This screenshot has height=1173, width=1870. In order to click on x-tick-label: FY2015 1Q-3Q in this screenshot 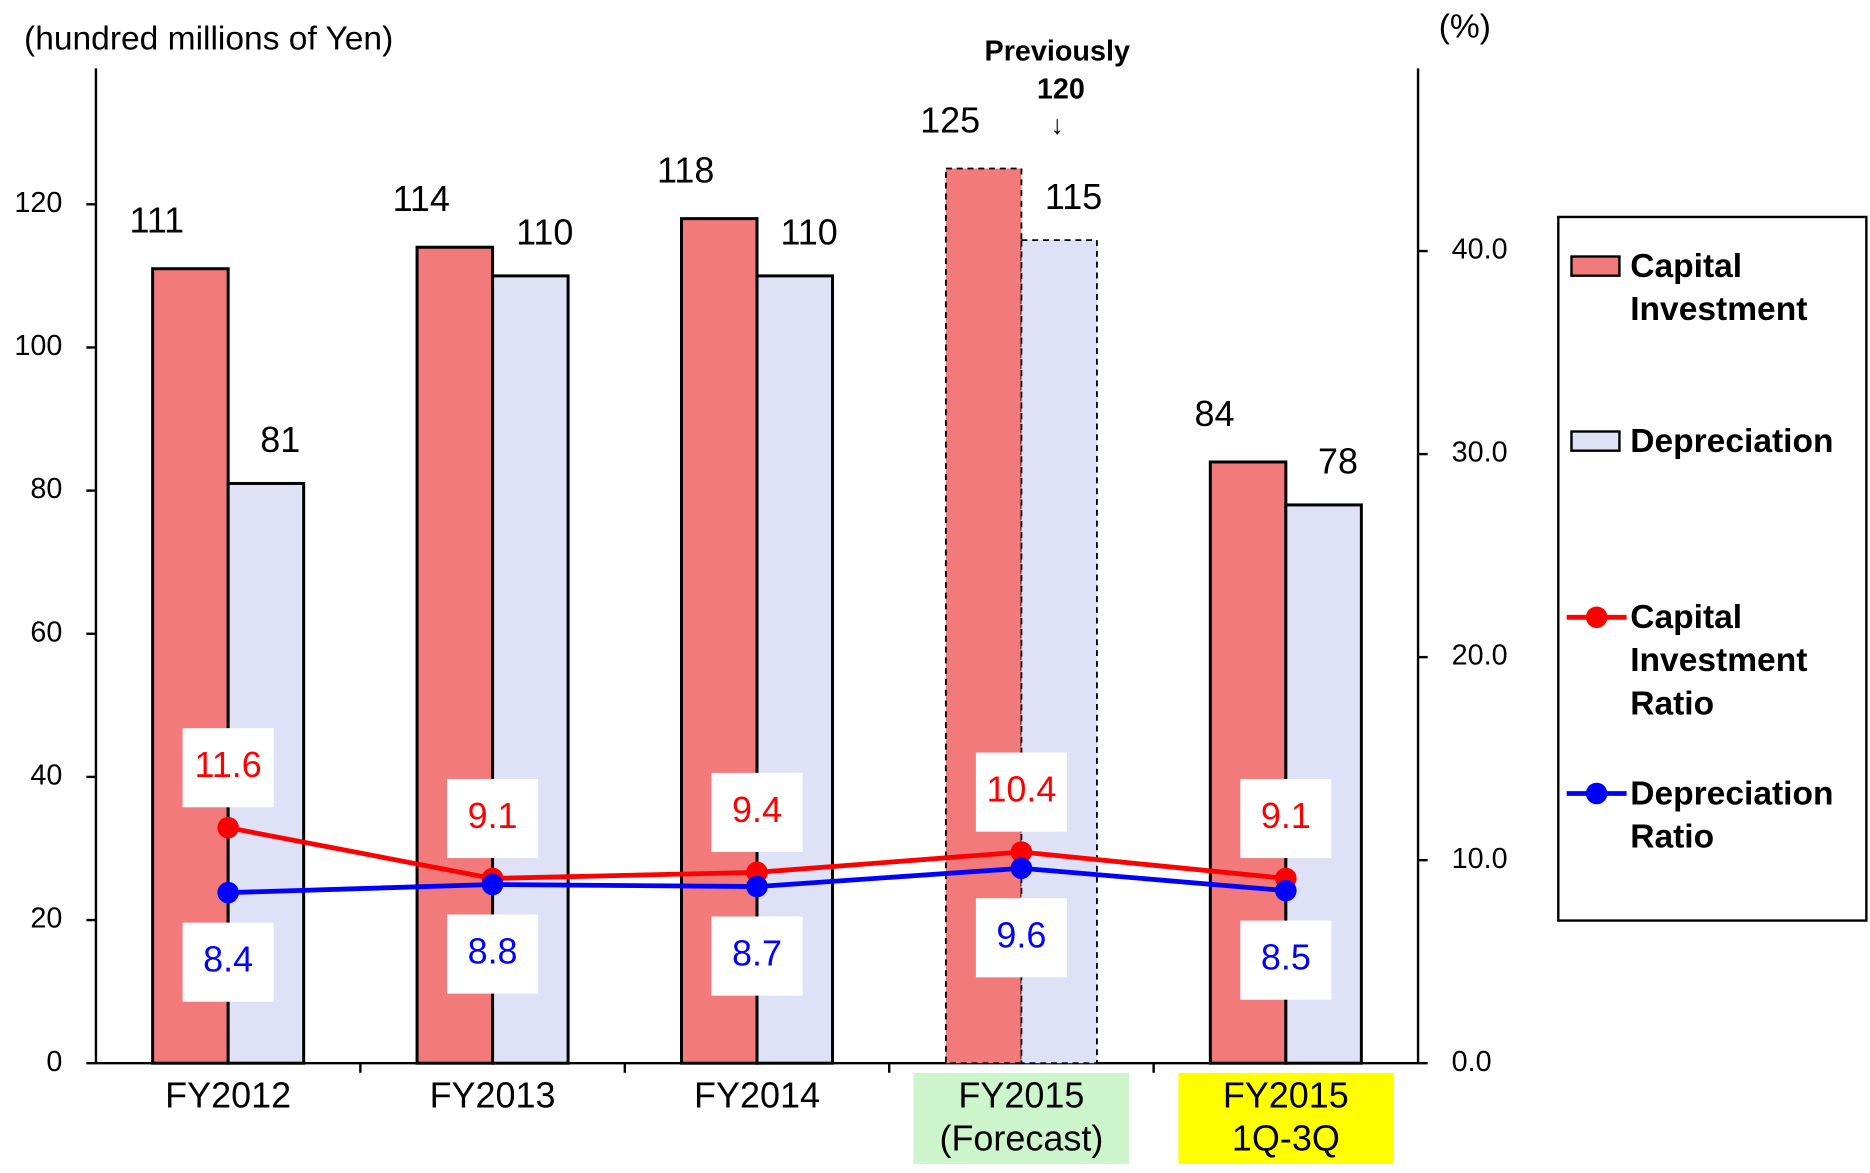, I will do `click(1285, 1118)`.